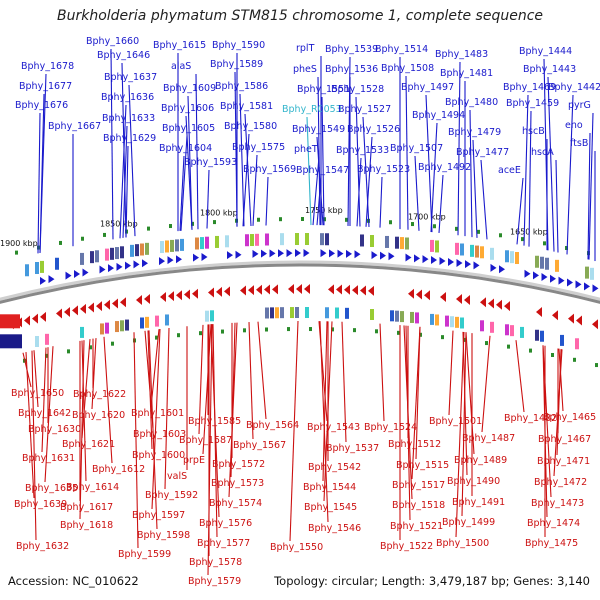 This screenshot has height=600, width=600. I want to click on minus-gene-label: Bphy_1617, so click(86, 507).